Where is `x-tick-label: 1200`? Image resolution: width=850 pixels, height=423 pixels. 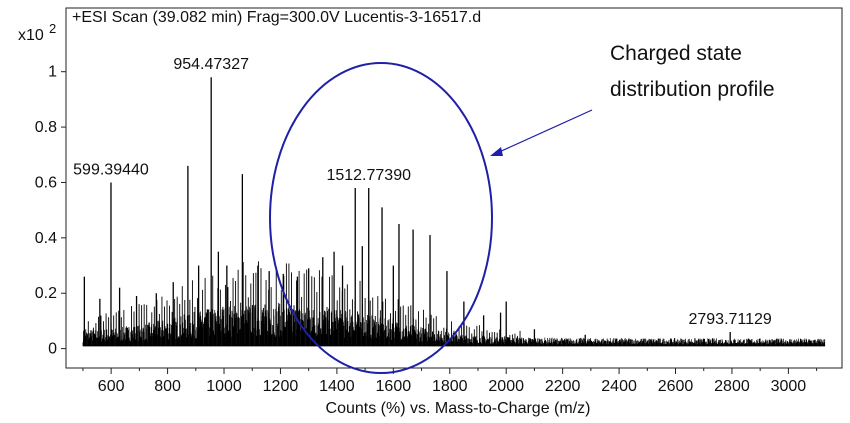
x-tick-label: 1200 is located at coordinates (281, 386).